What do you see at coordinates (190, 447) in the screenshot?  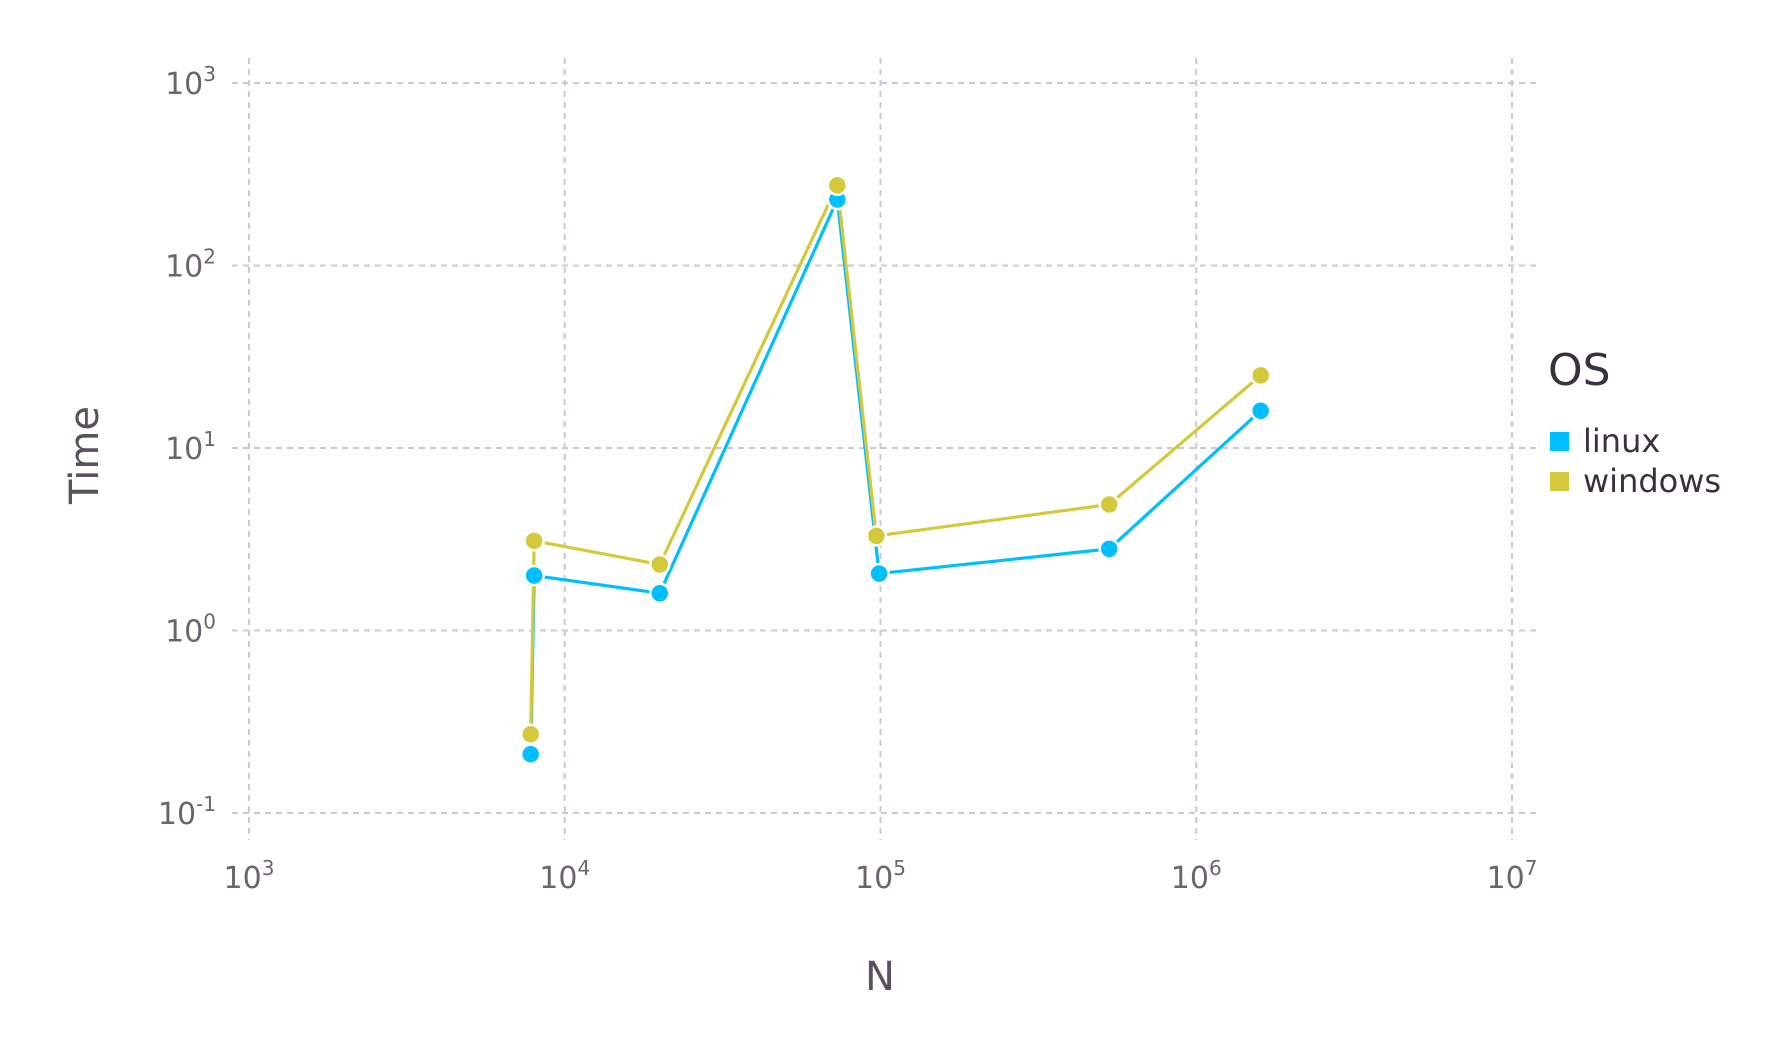 I see `y-tick-label: 10¹` at bounding box center [190, 447].